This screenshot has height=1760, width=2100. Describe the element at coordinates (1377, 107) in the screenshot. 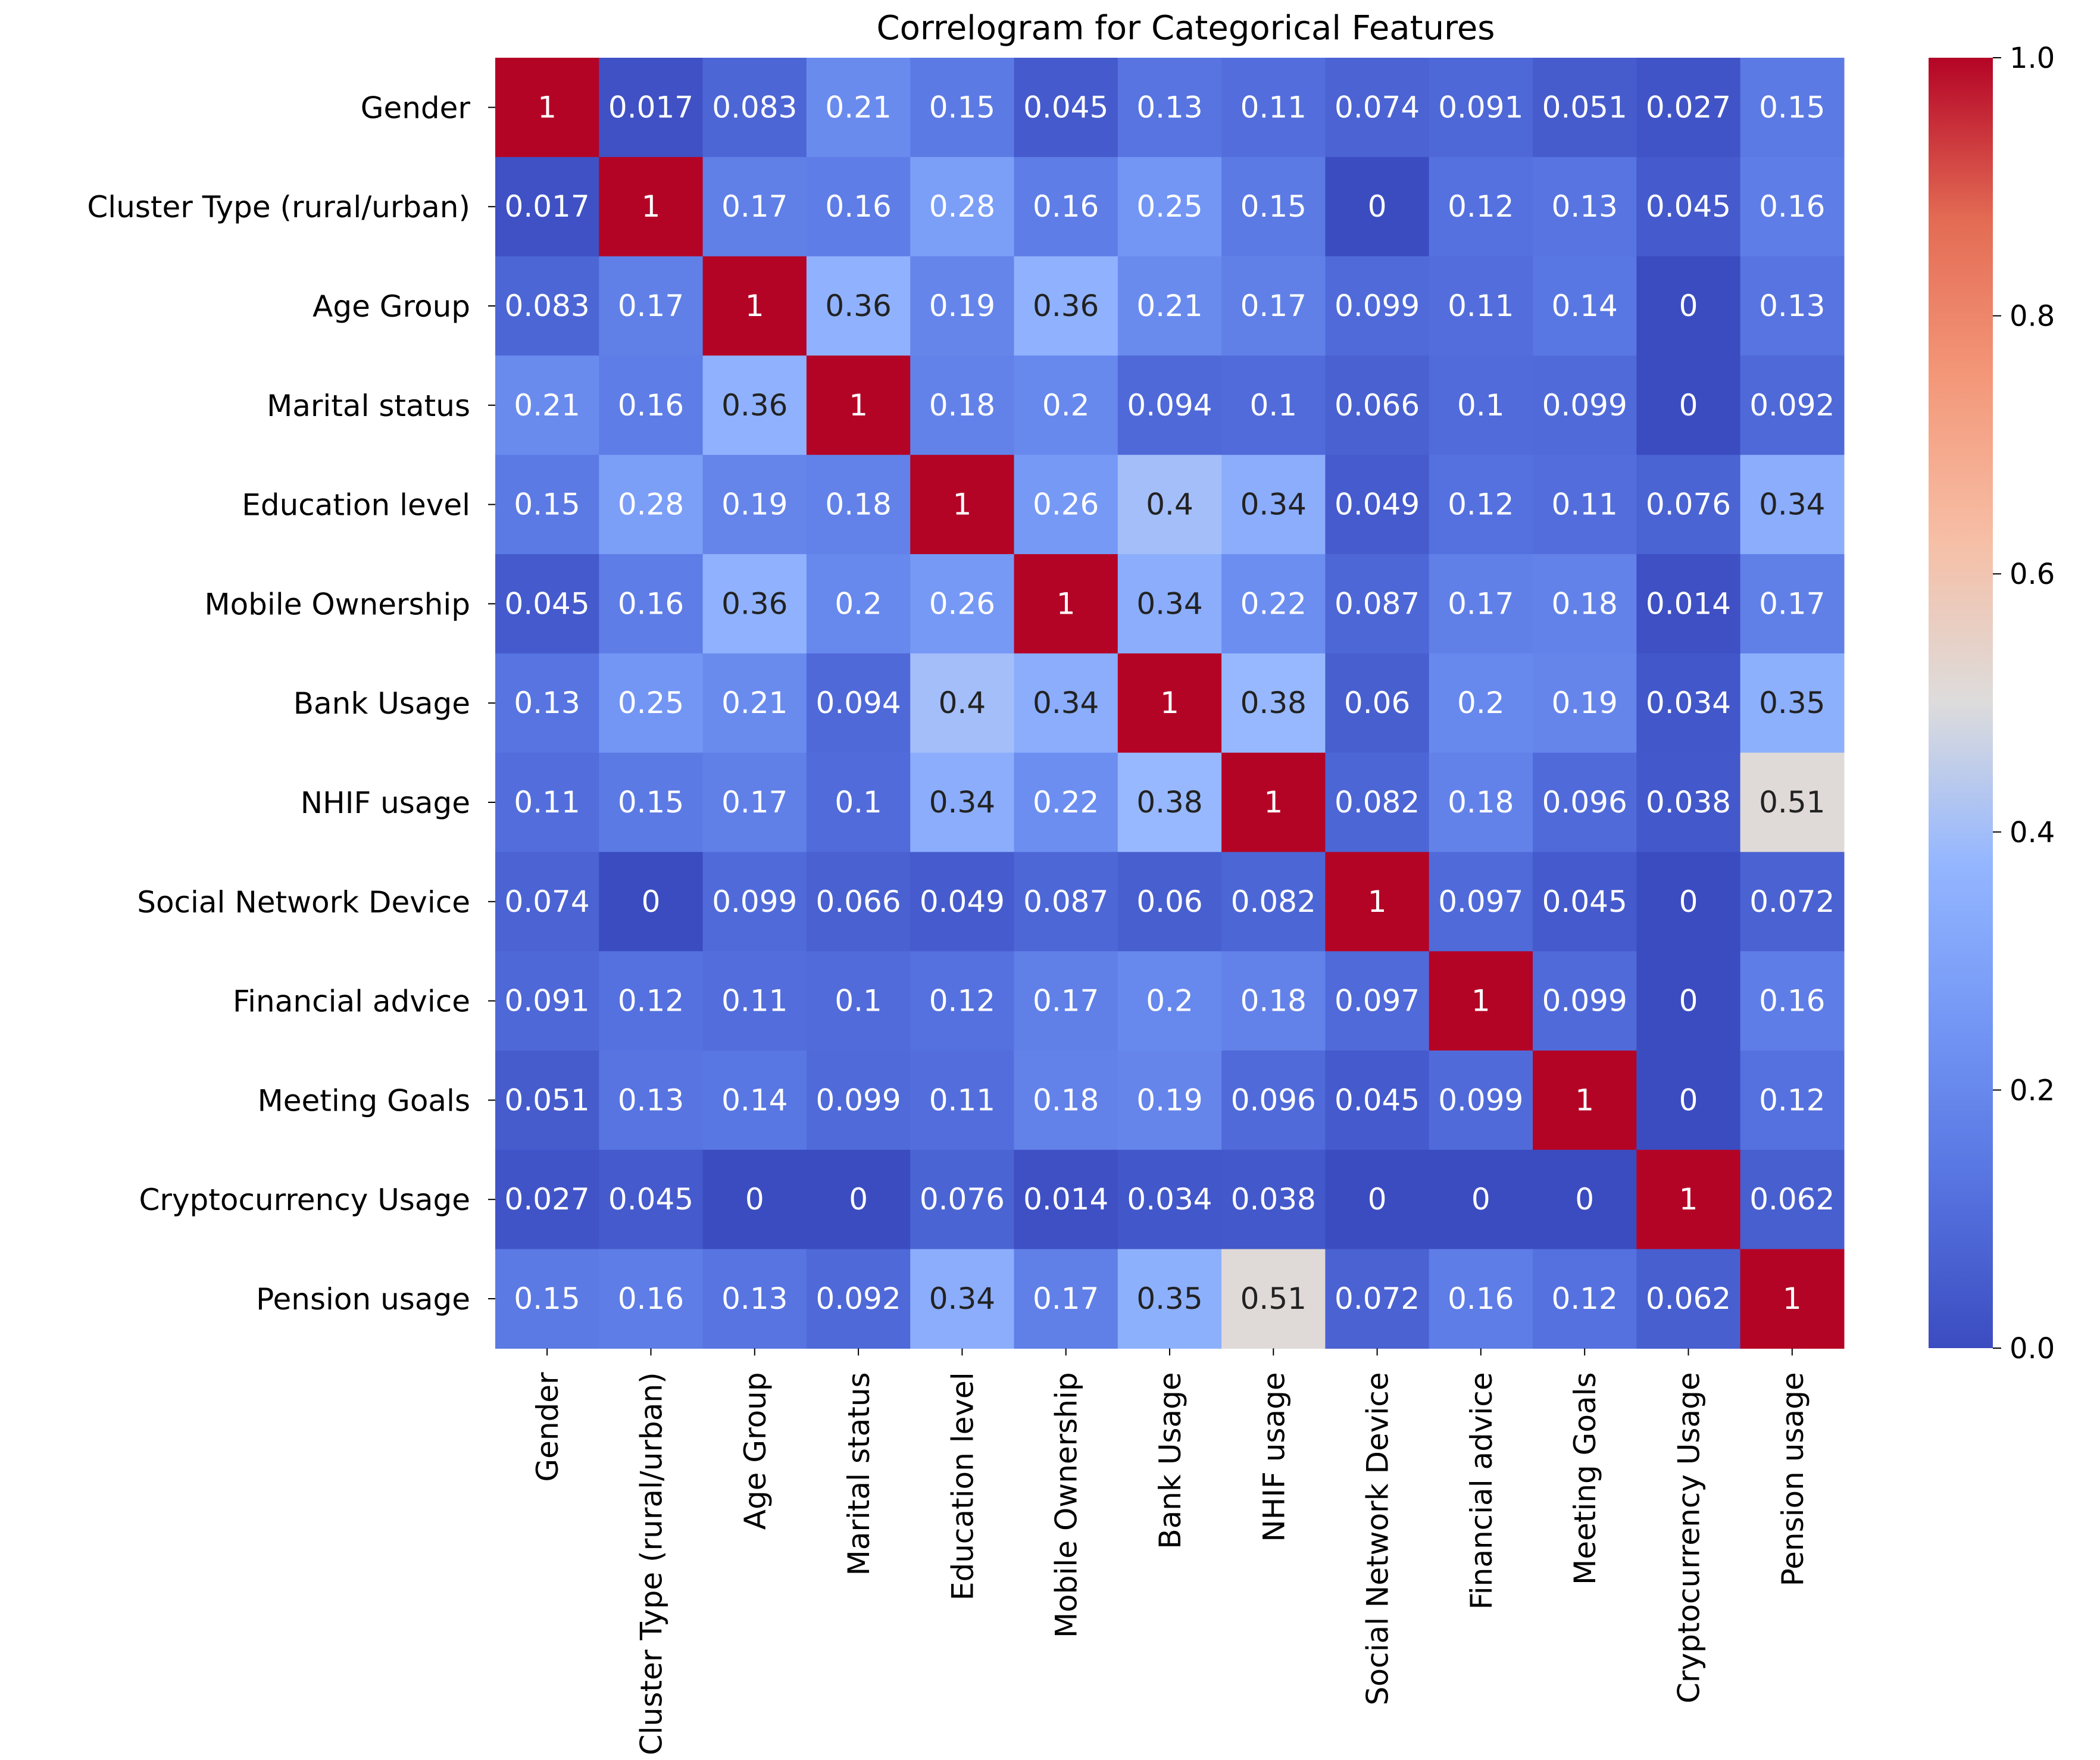

I see `cell-value-label: 0.074` at that location.